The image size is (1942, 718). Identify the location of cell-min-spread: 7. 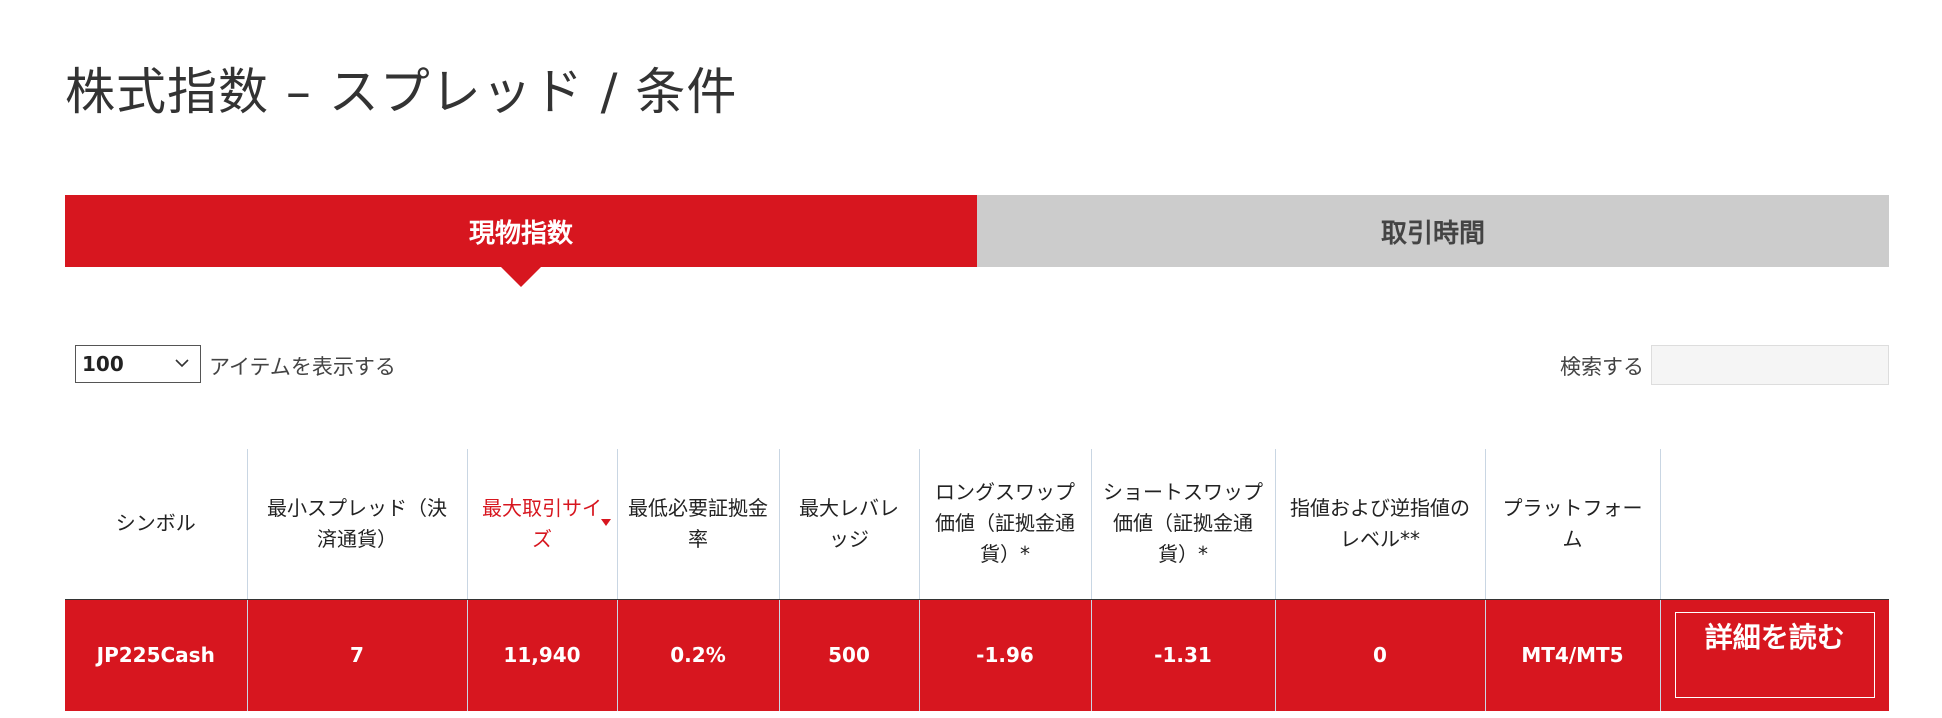
(356, 655).